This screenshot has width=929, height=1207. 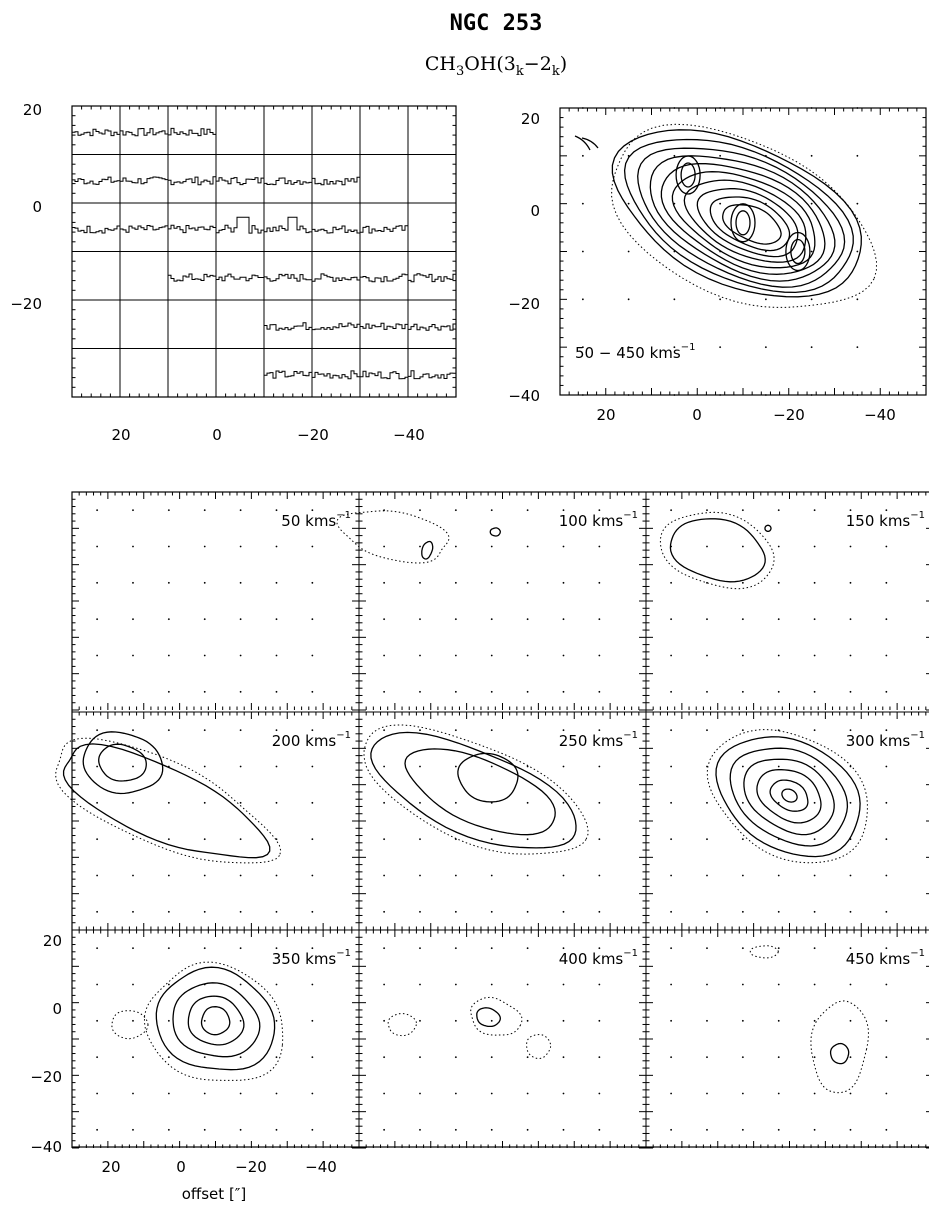 What do you see at coordinates (590, 143) in the screenshot?
I see `int-edge-arc` at bounding box center [590, 143].